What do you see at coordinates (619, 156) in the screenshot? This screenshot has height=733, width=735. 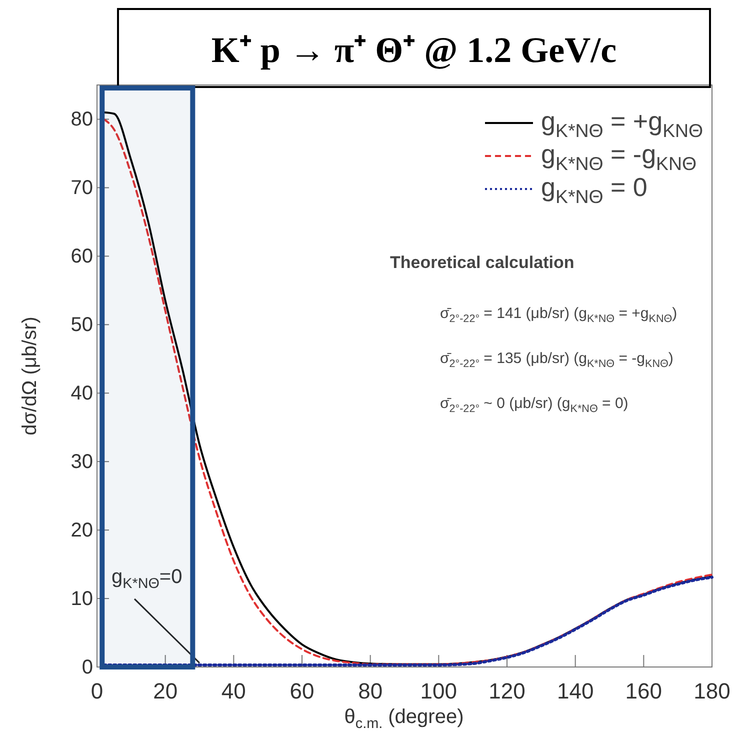 I see `legend-label: g$_{K*NΘ}$ = -g$_{KNΘ}$` at bounding box center [619, 156].